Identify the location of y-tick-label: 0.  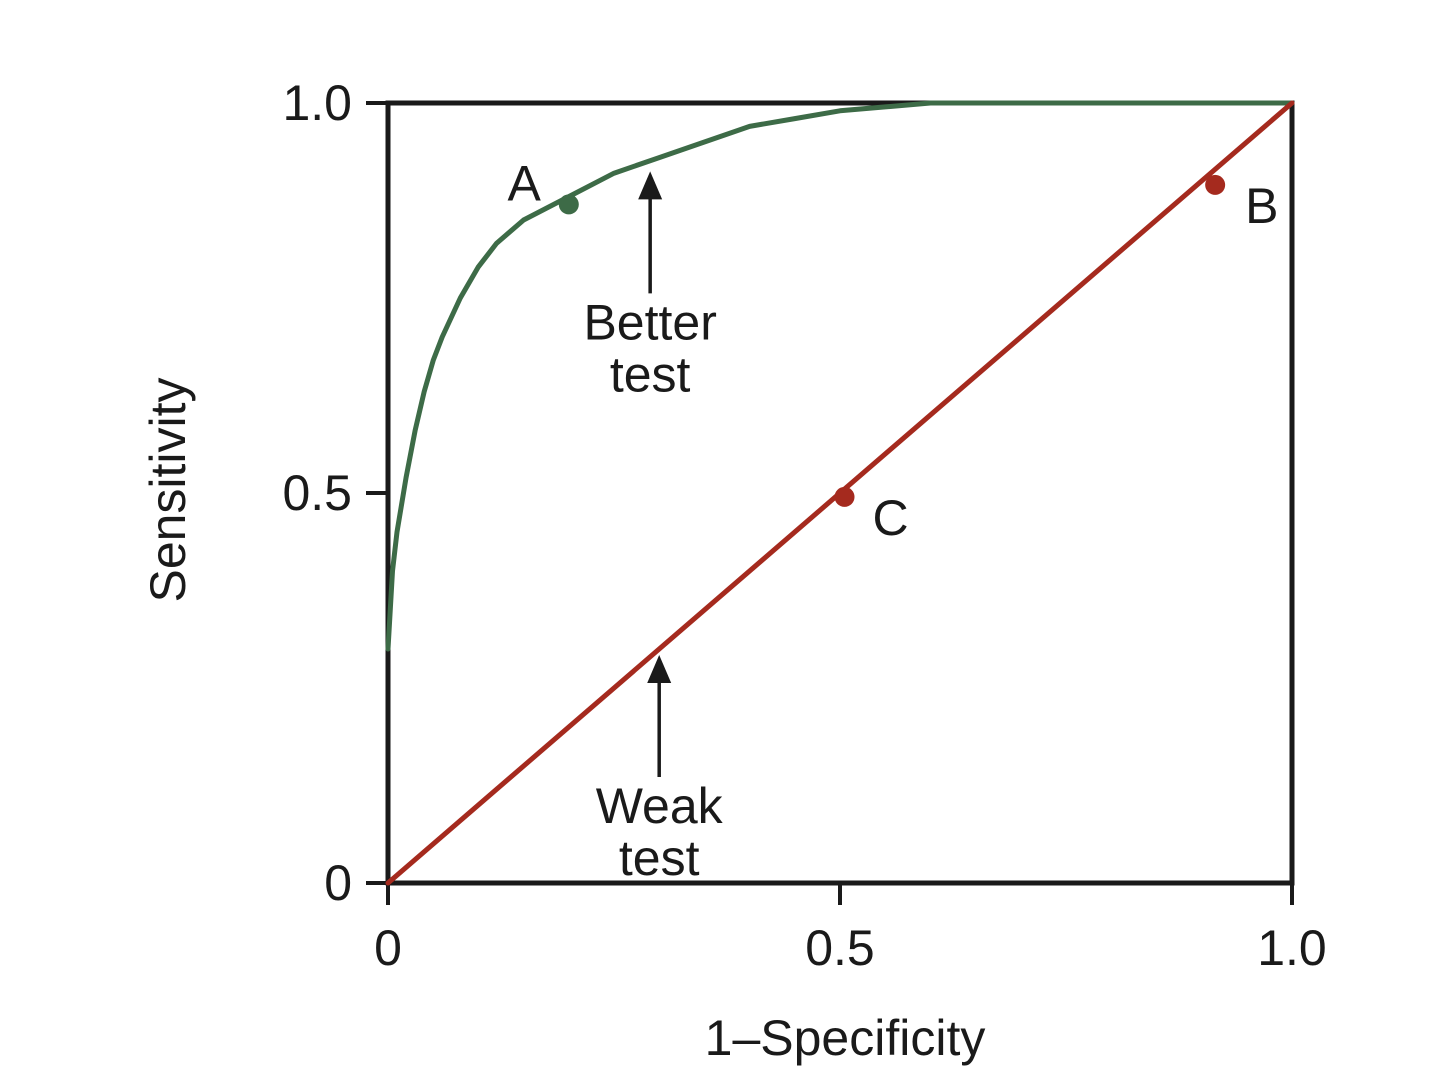
(338, 883).